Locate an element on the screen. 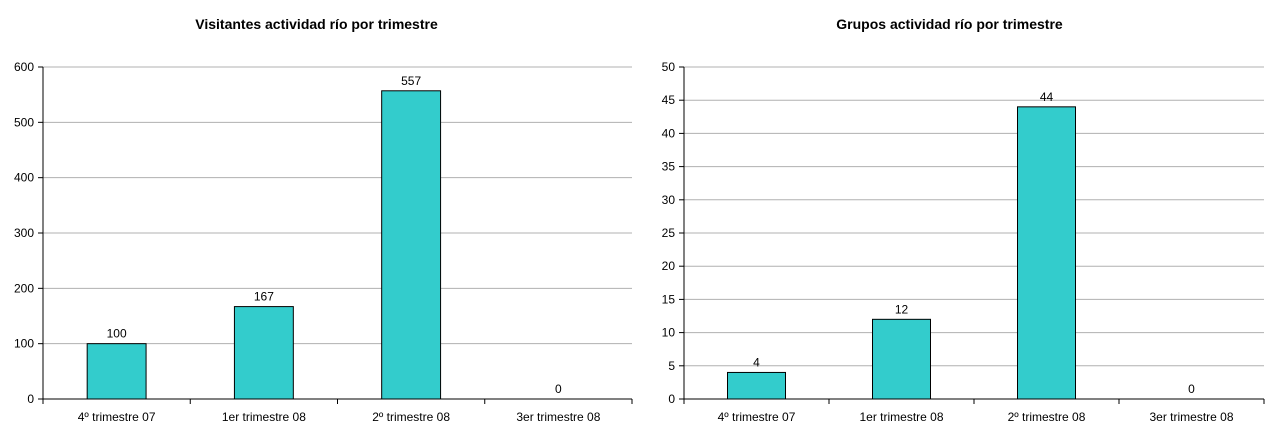 This screenshot has width=1266, height=425. y-tick-label: 10 is located at coordinates (669, 333).